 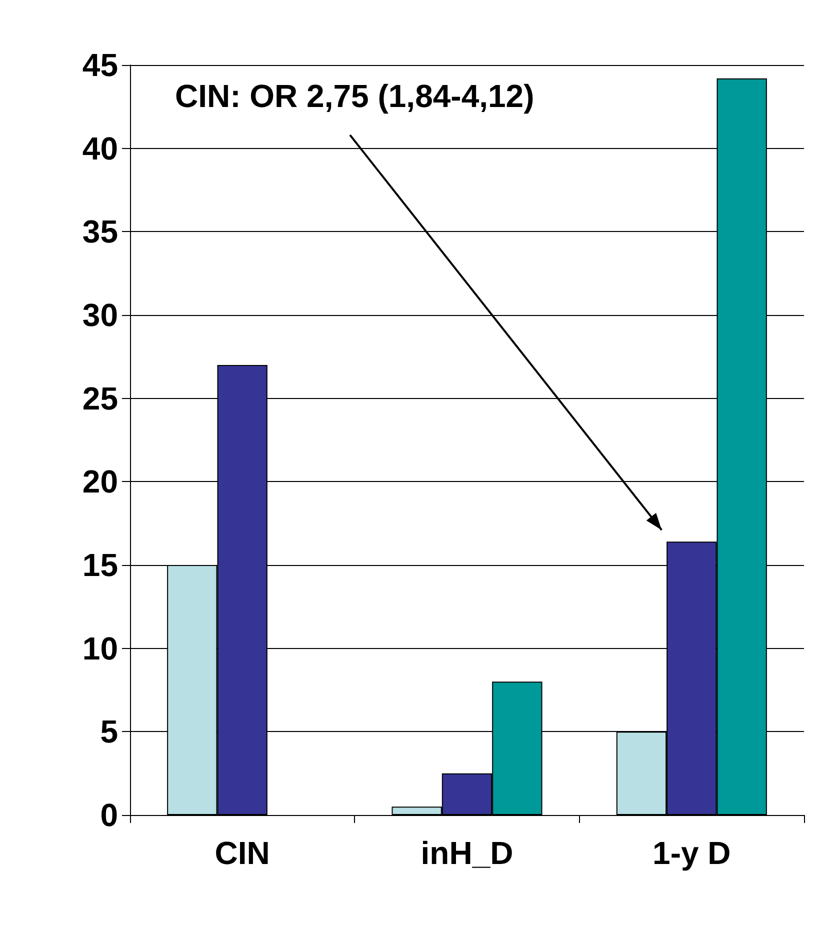 I want to click on annotation: CIN: OR 2,75 (1,84-4,12), so click(x=354, y=96).